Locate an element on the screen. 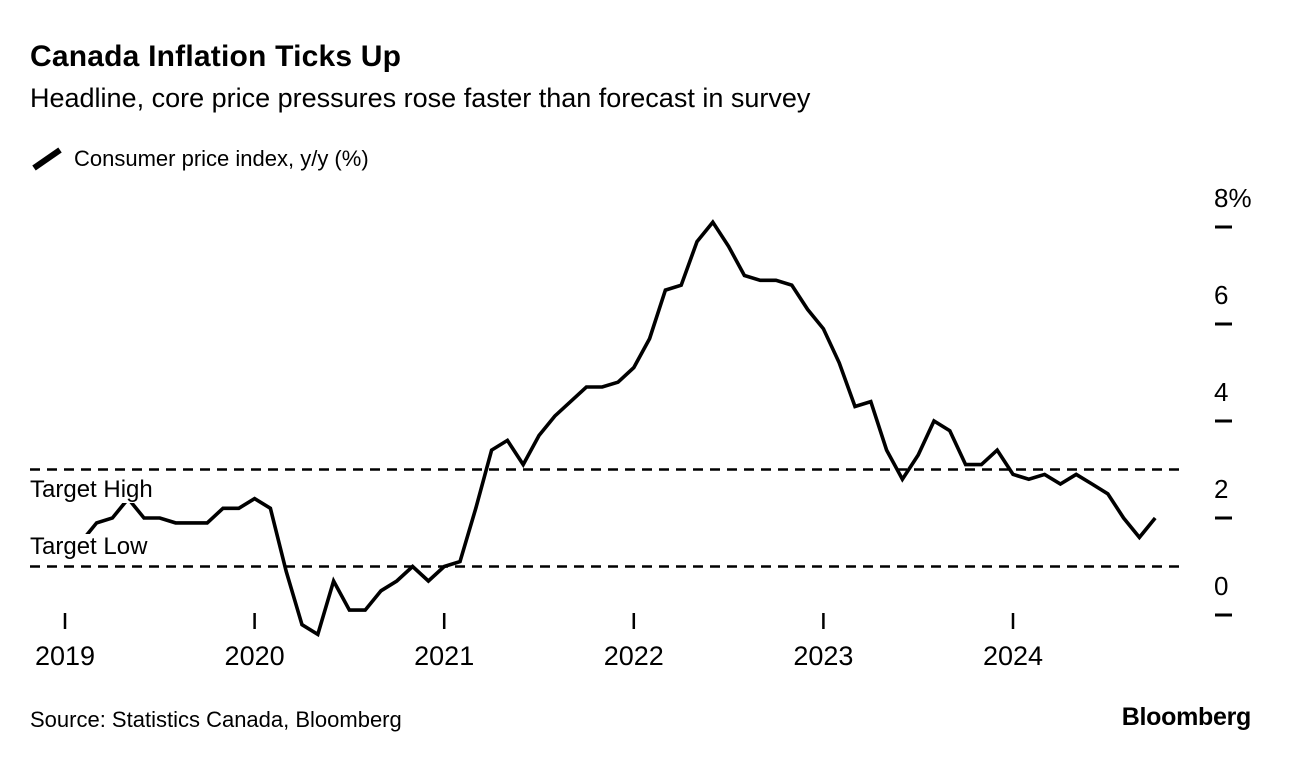 The width and height of the screenshot is (1289, 766). bloomberg-logo: Bloomberg is located at coordinates (1186, 717).